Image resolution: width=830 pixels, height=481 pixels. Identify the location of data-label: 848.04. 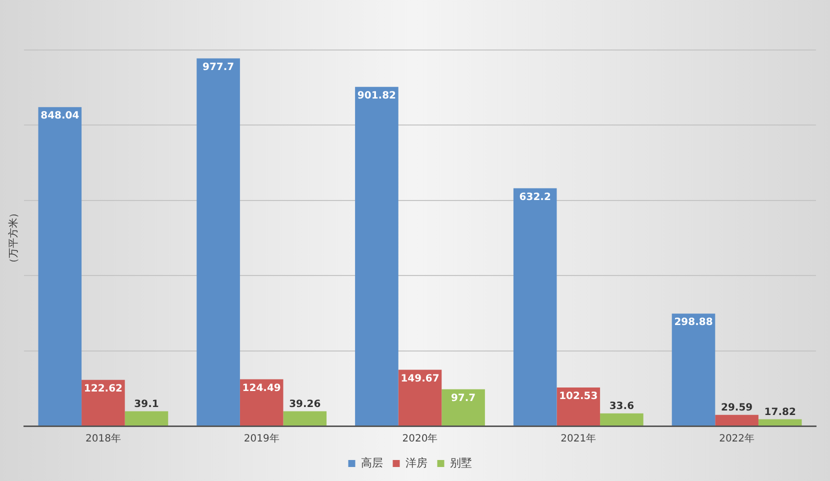
(60, 116).